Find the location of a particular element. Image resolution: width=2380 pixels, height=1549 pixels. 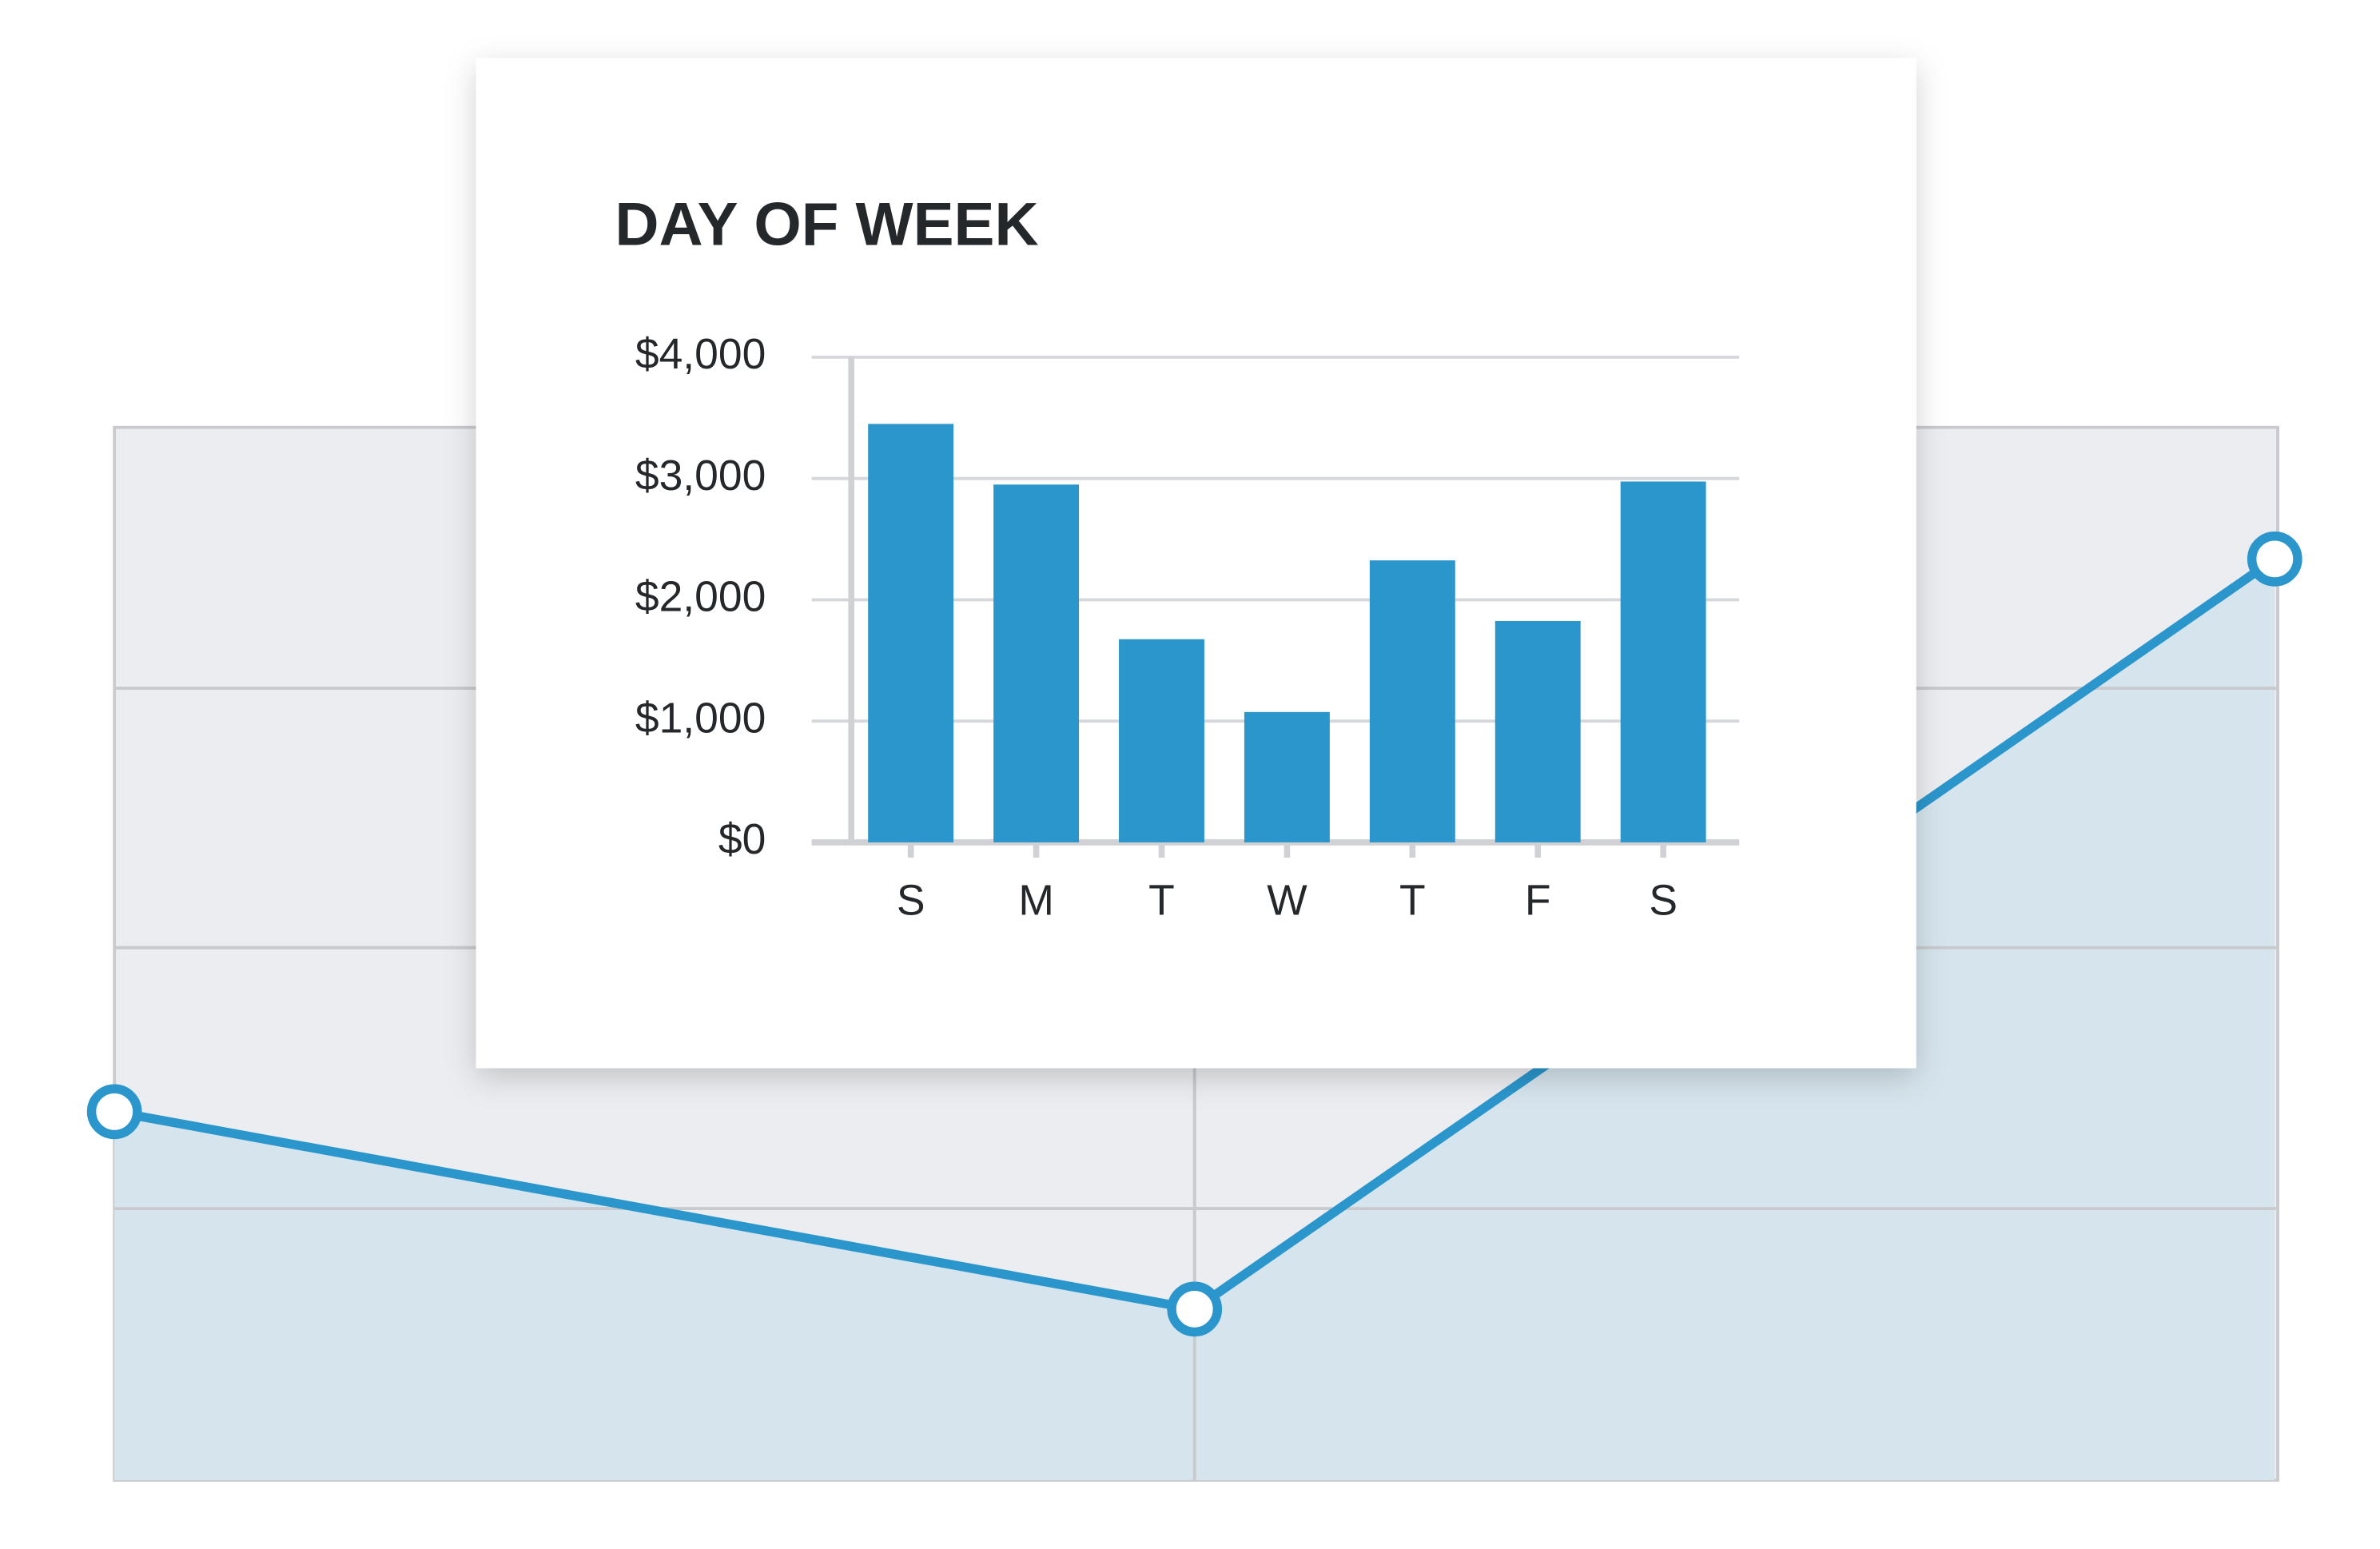

y-tick-label: $2,000 is located at coordinates (700, 597).